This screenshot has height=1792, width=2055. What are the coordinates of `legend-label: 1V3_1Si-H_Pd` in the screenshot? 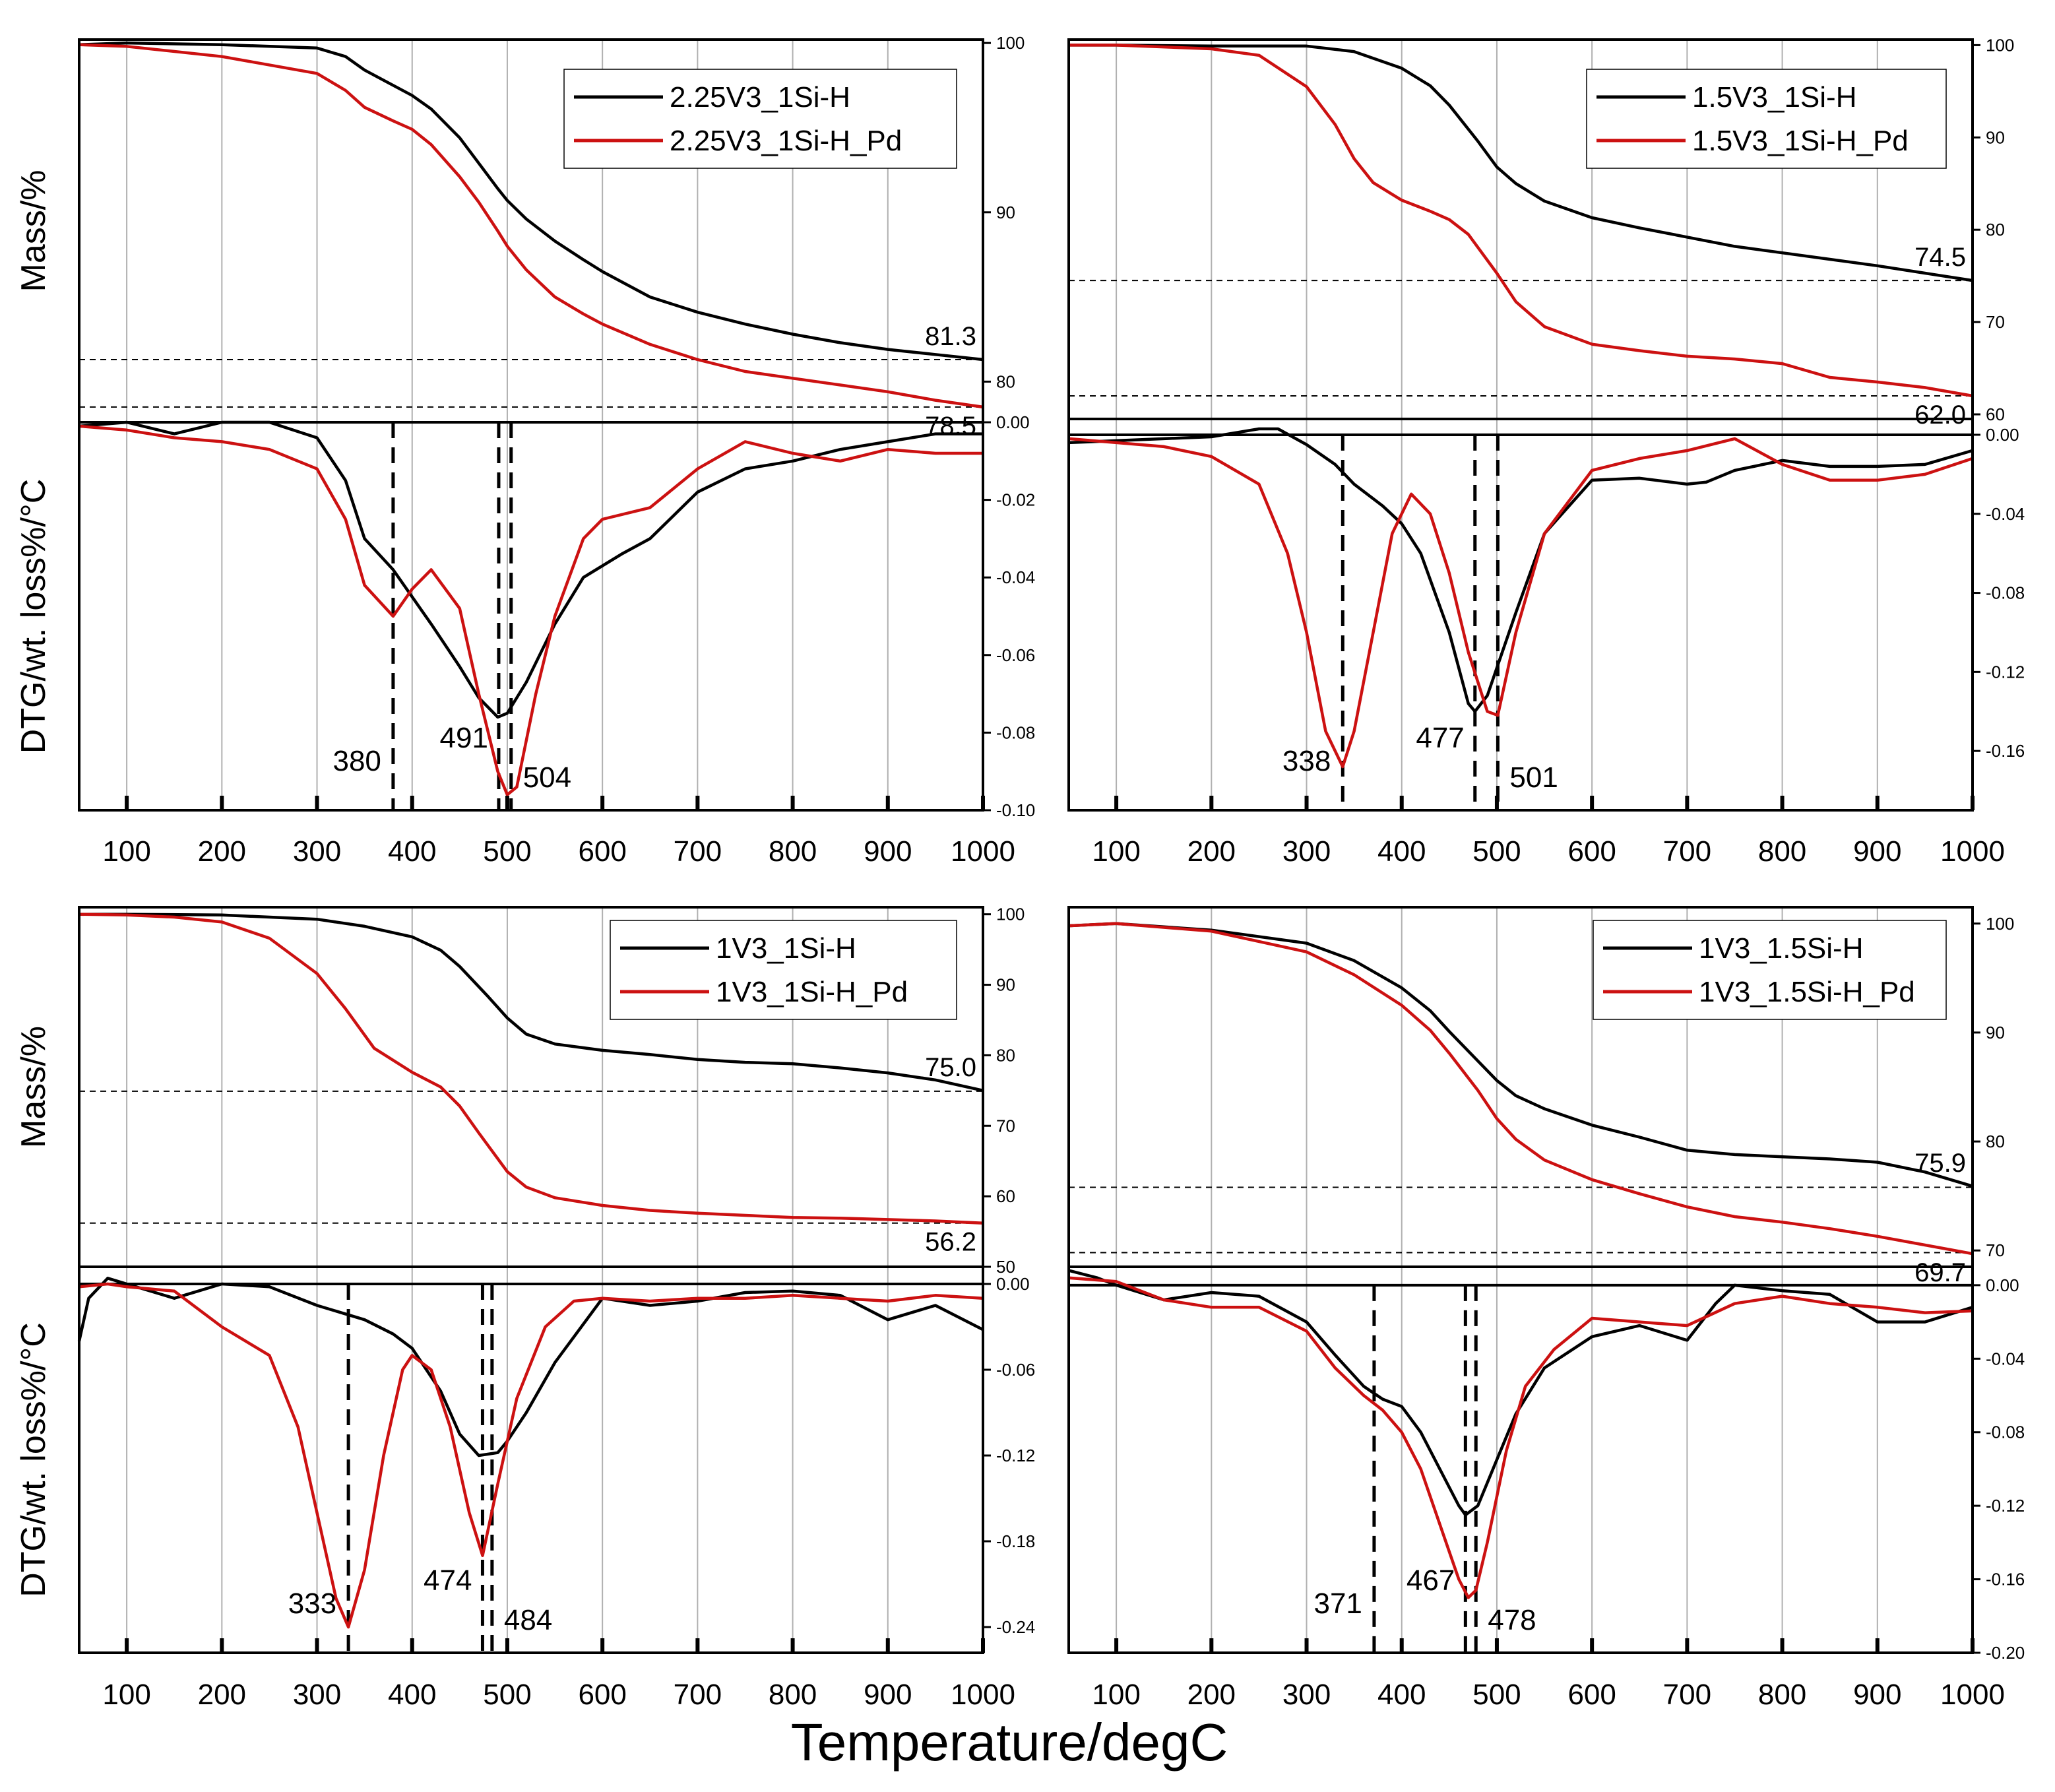 It's located at (812, 992).